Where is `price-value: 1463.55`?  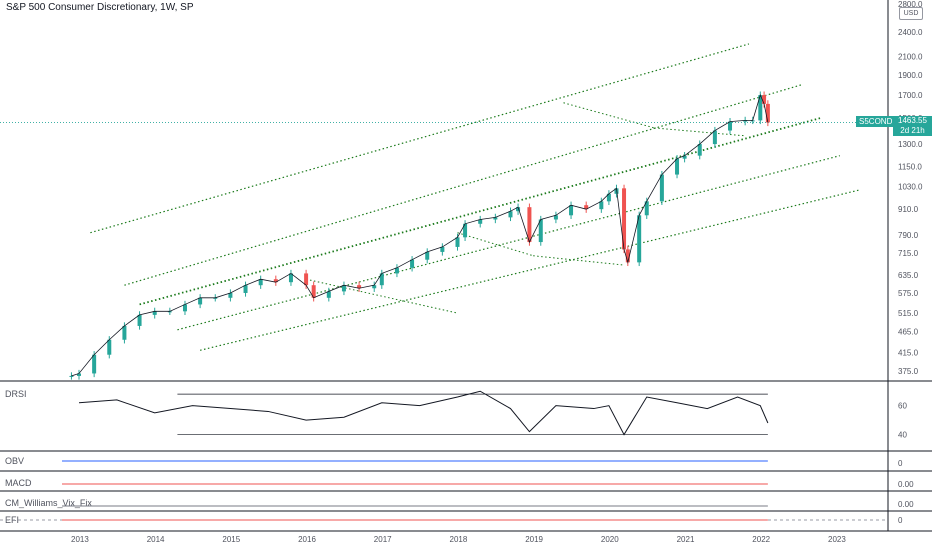
price-value: 1463.55 is located at coordinates (912, 120).